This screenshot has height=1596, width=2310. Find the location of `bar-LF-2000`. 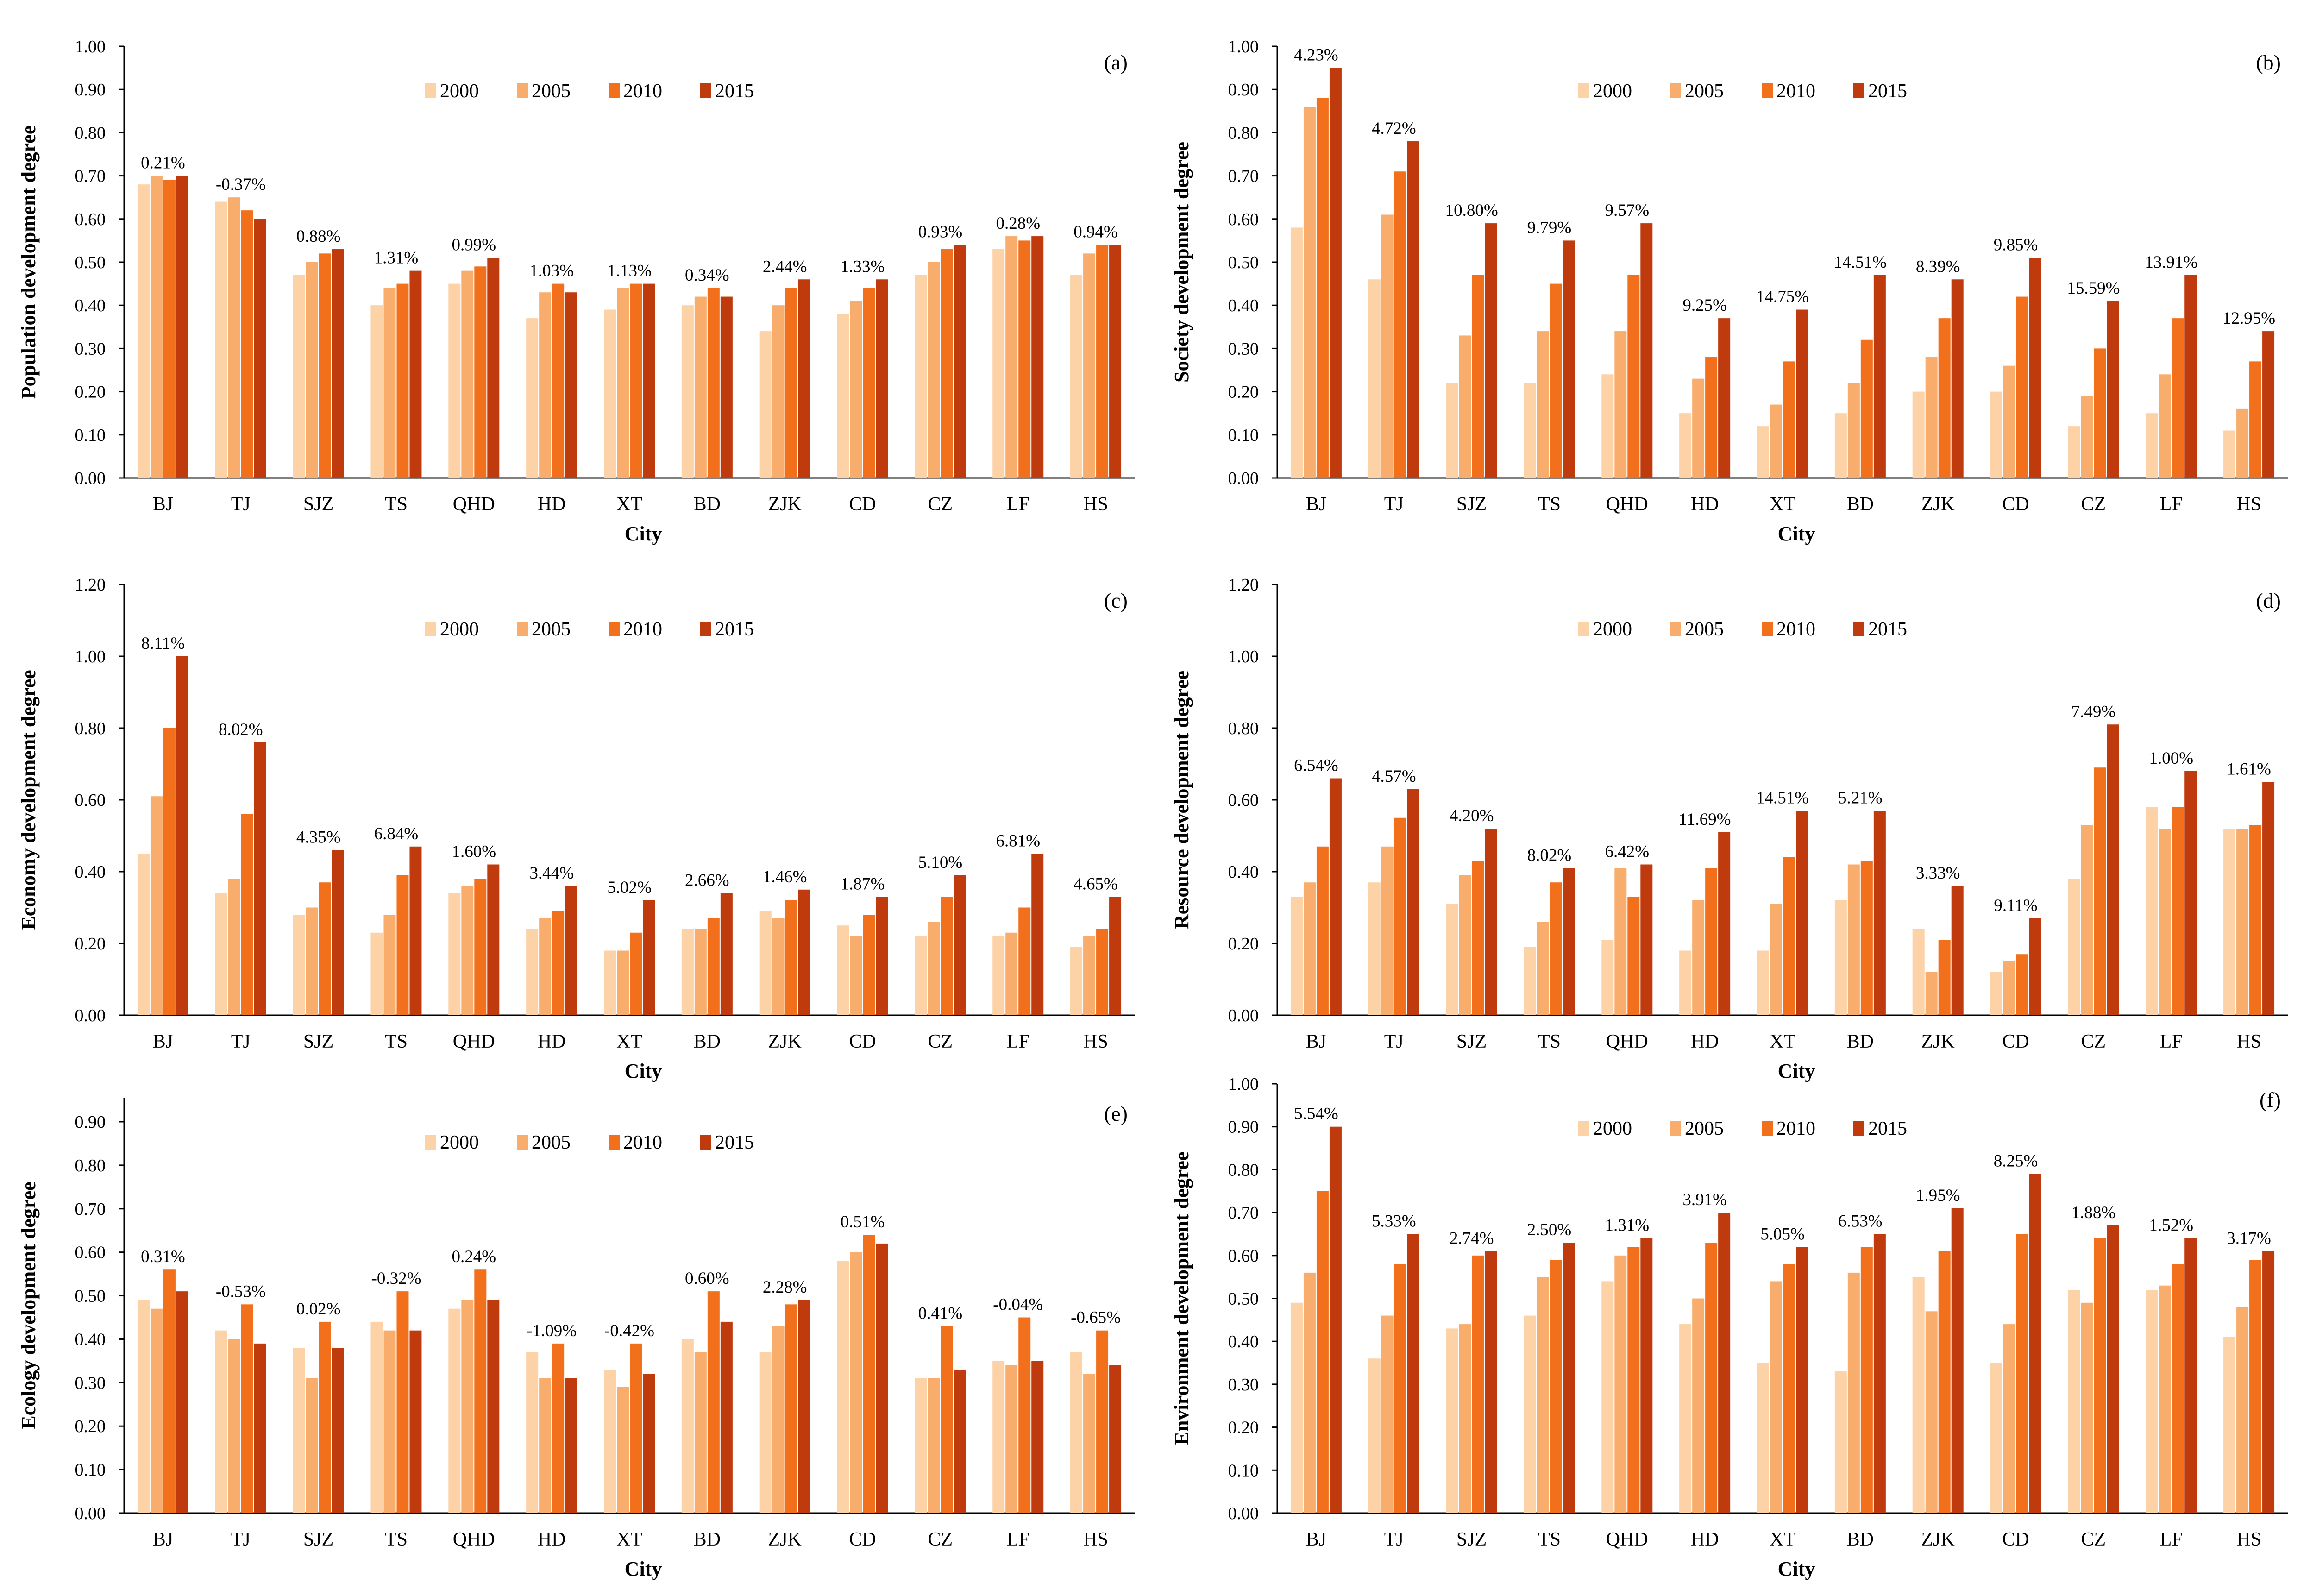

bar-LF-2000 is located at coordinates (2152, 1401).